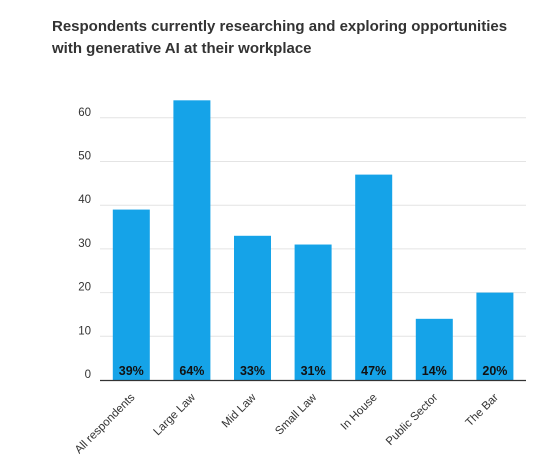  Describe the element at coordinates (84, 200) in the screenshot. I see `y-tick-label: 40` at that location.